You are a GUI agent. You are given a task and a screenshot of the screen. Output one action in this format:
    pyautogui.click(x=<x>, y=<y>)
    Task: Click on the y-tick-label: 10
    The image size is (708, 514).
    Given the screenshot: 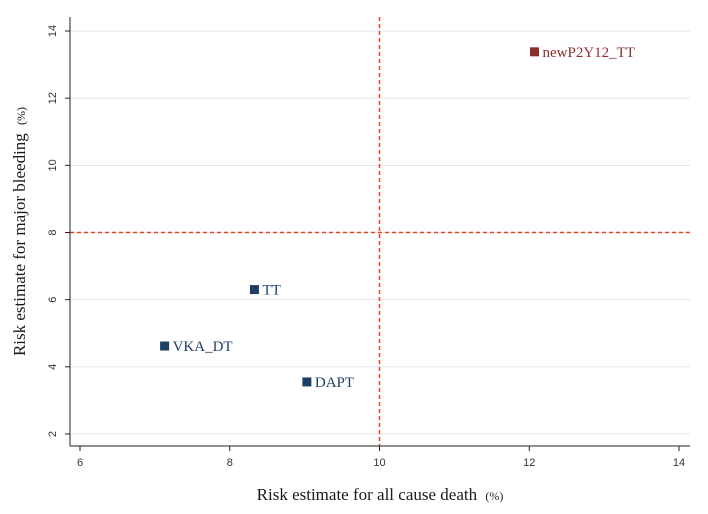 What is the action you would take?
    pyautogui.click(x=53, y=165)
    